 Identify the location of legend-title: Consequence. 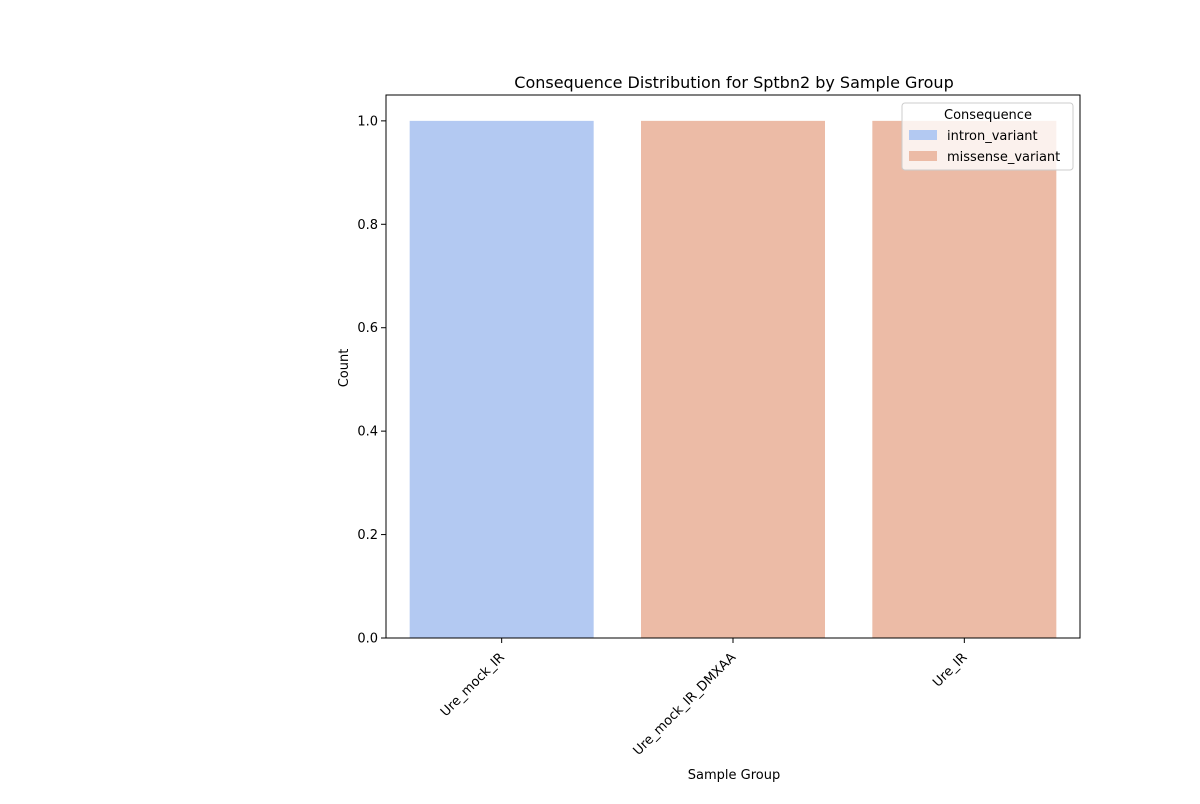
(988, 115).